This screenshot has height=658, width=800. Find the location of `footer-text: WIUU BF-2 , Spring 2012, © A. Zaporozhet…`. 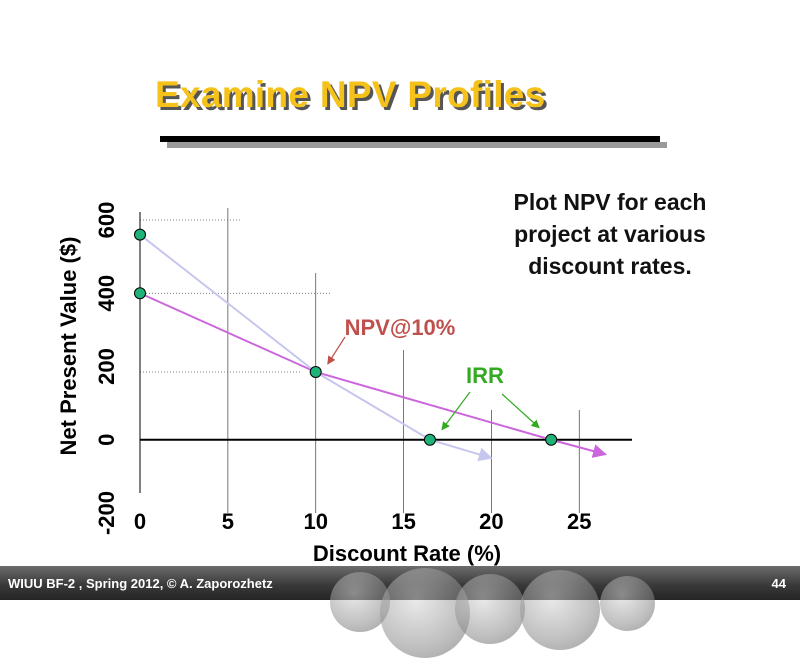

footer-text: WIUU BF-2 , Spring 2012, © A. Zaporozhet… is located at coordinates (140, 583).